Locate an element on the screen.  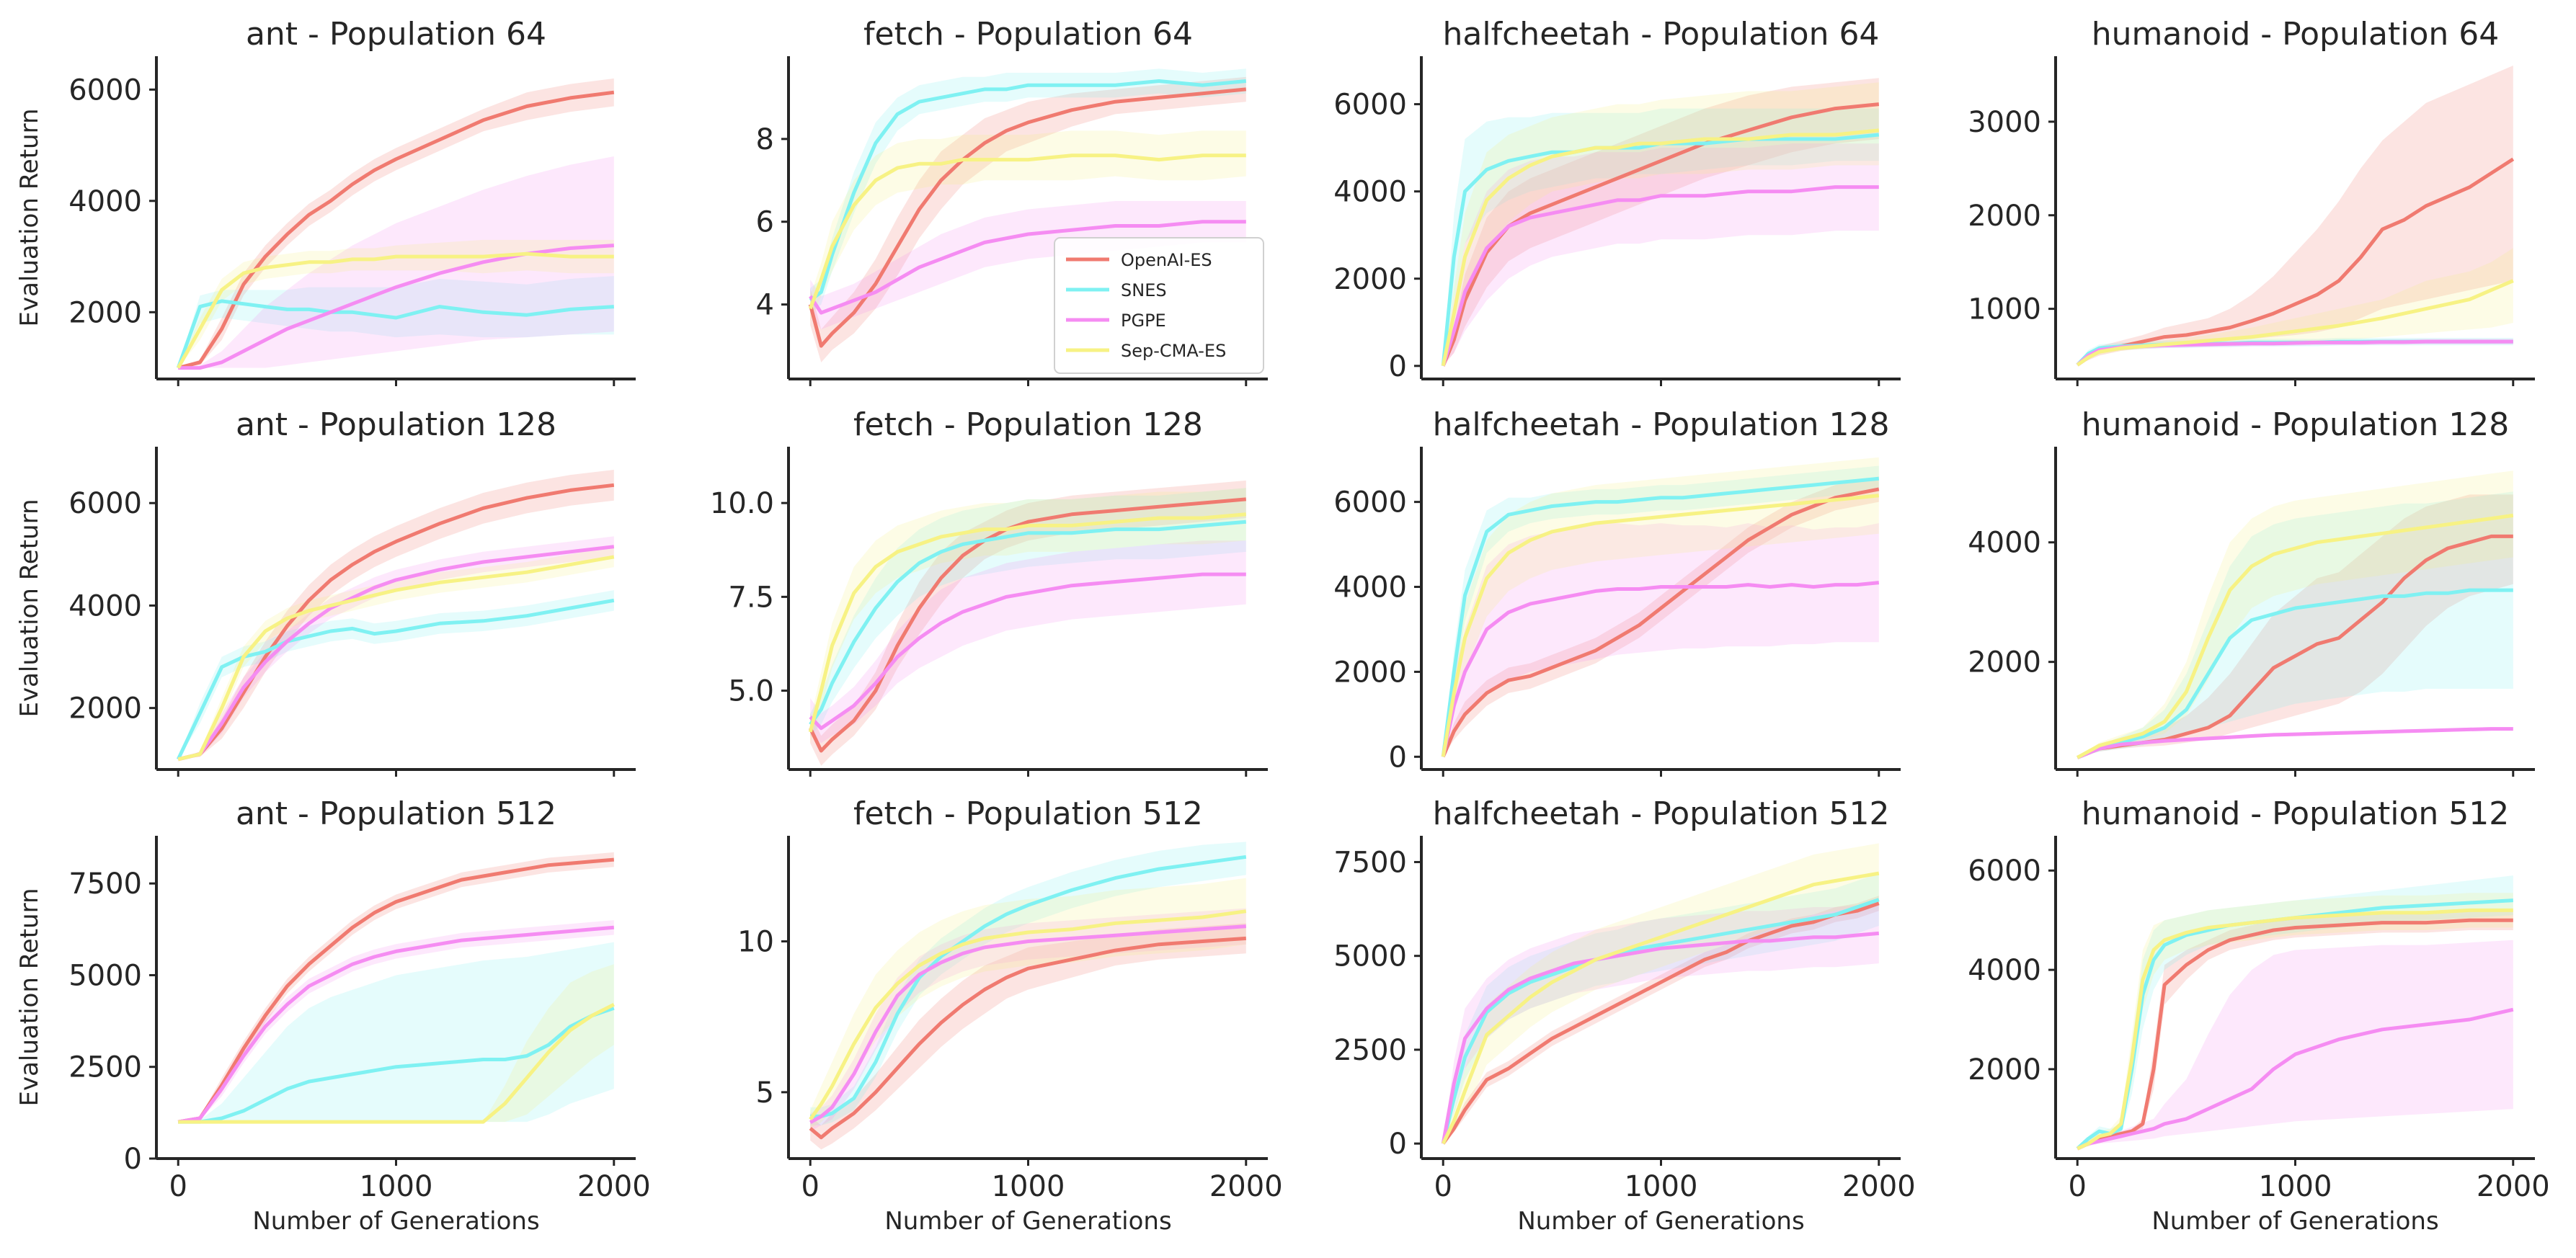
legend-entry-sep-cma-es: Sep-CMA-ES is located at coordinates (1146, 351).